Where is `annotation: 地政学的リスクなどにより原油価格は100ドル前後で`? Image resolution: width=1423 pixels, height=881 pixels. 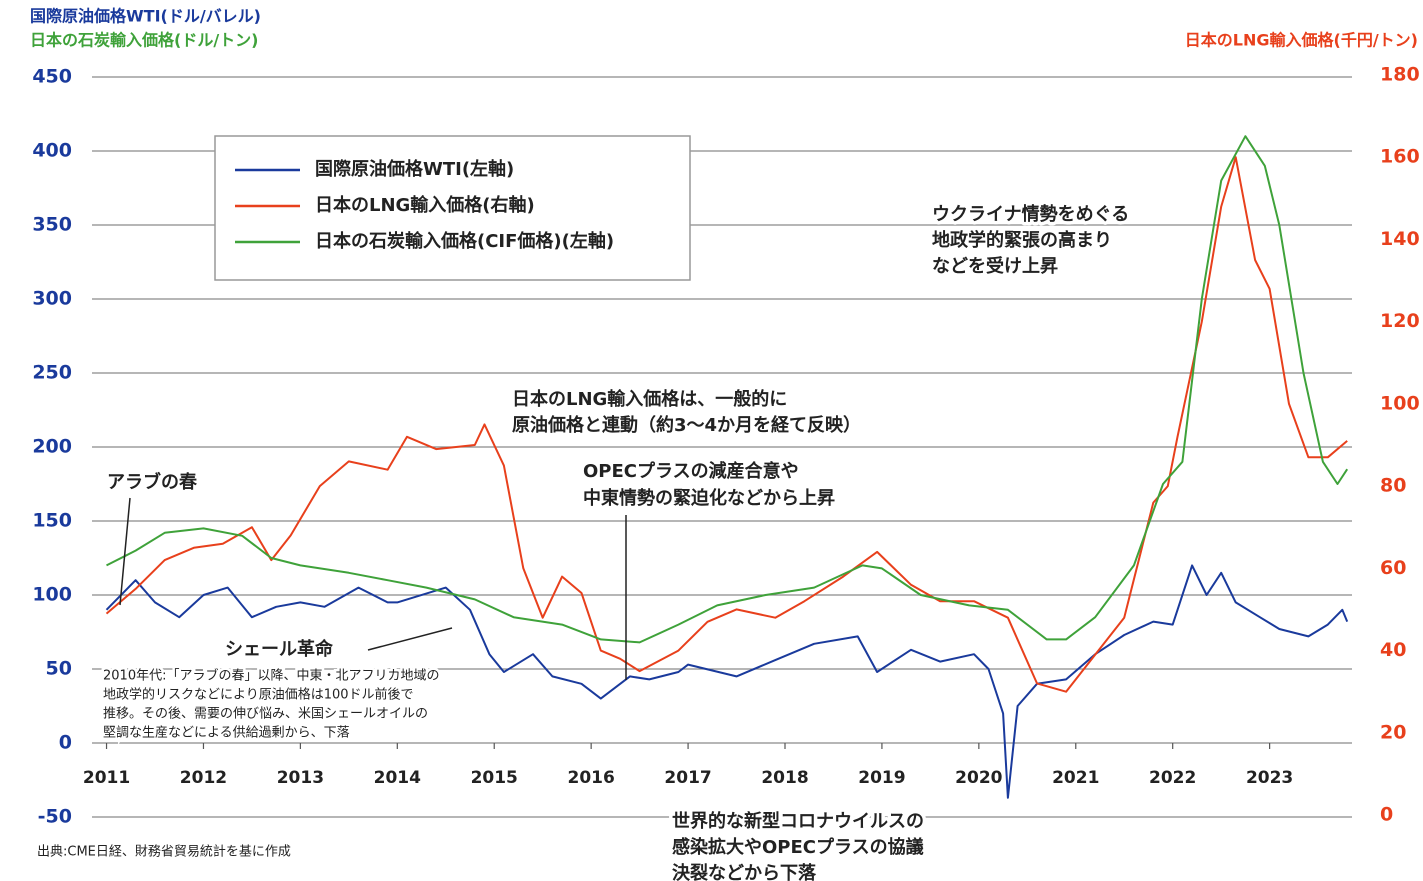 annotation: 地政学的リスクなどにより原油価格は100ドル前後で is located at coordinates (258, 695).